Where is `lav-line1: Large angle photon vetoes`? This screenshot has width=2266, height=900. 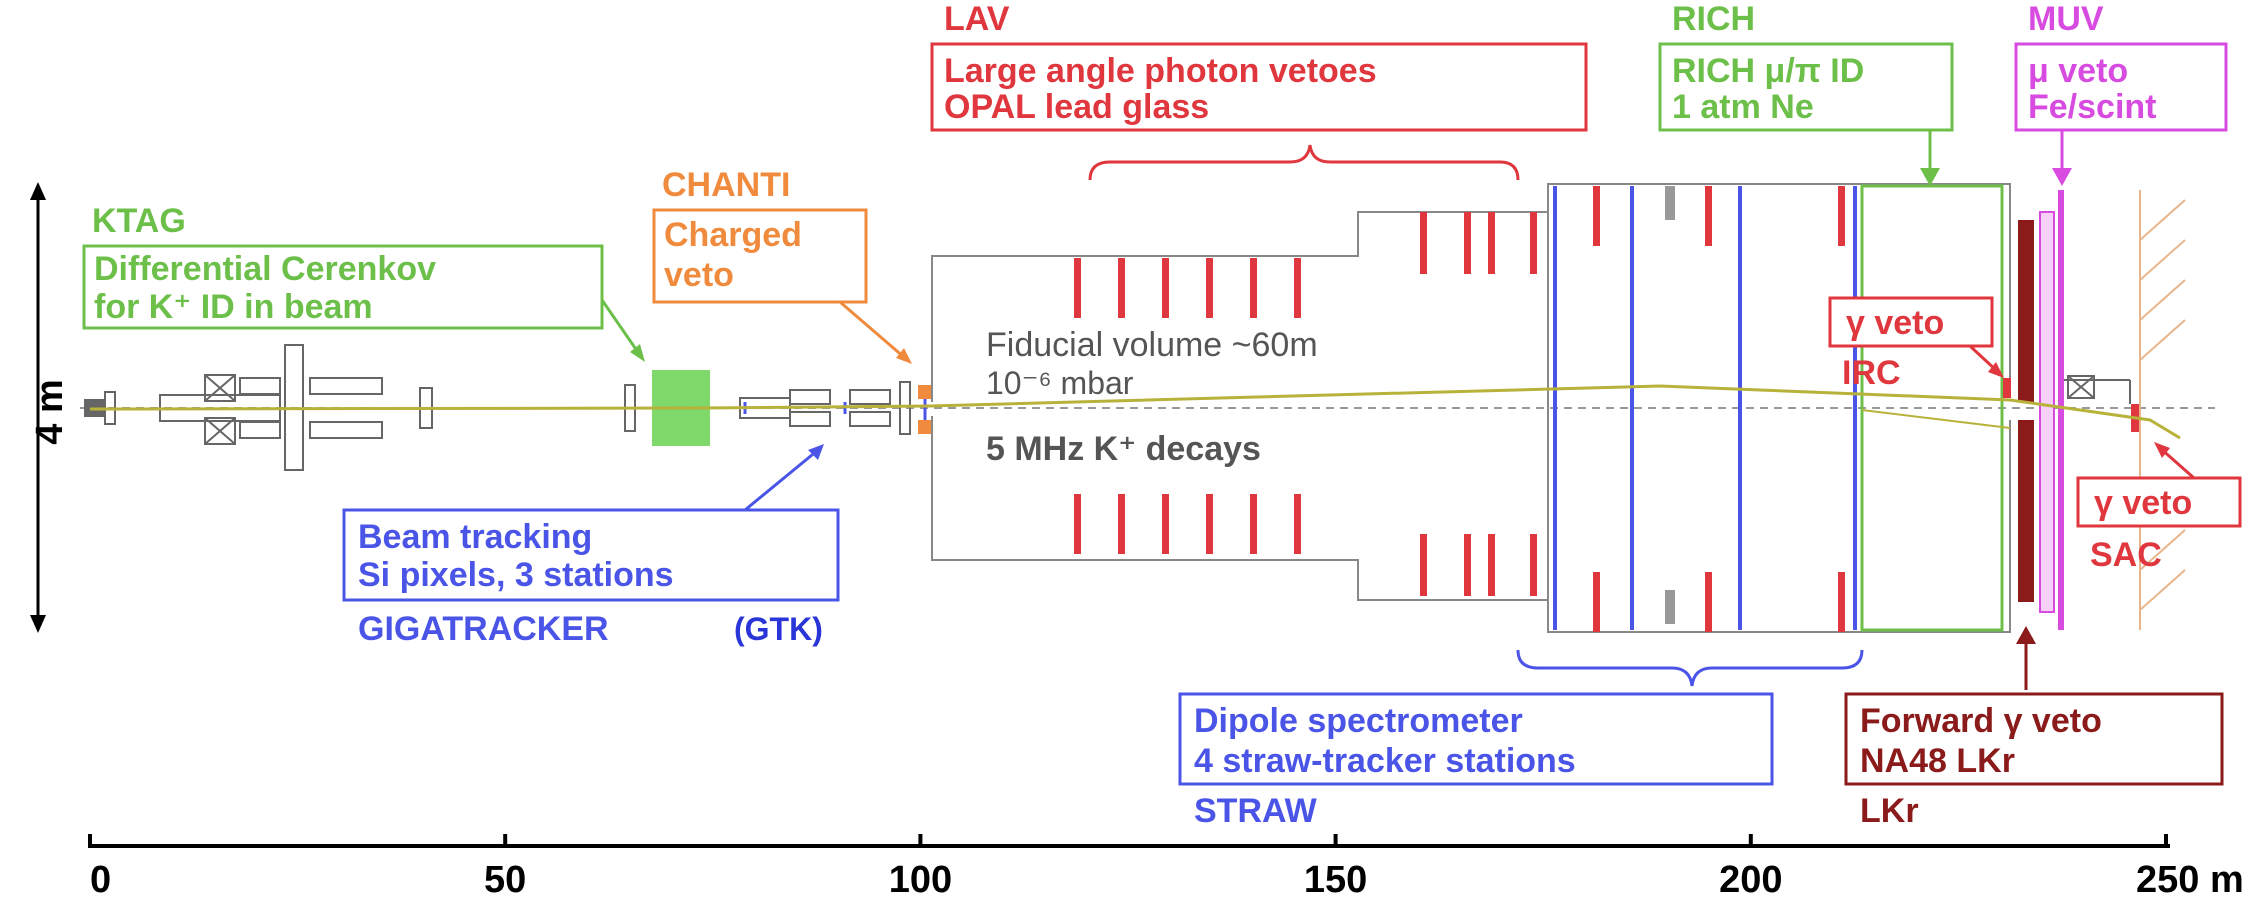 lav-line1: Large angle photon vetoes is located at coordinates (1160, 71).